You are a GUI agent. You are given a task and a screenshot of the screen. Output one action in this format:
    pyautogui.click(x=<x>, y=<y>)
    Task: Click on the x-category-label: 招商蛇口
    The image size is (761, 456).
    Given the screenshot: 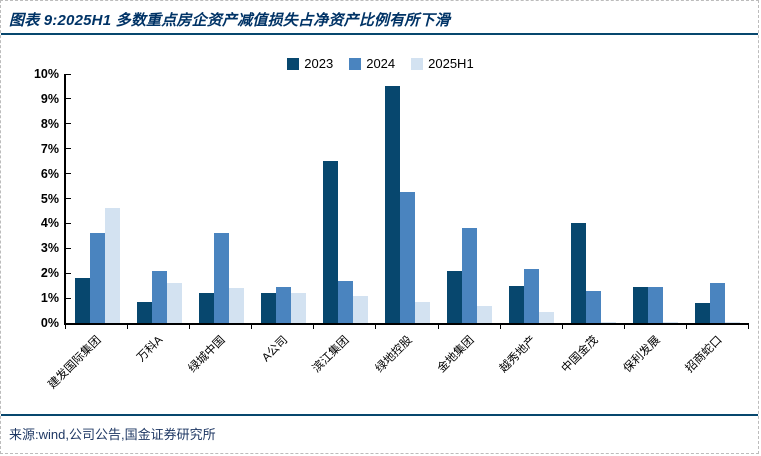 What is the action you would take?
    pyautogui.click(x=704, y=355)
    